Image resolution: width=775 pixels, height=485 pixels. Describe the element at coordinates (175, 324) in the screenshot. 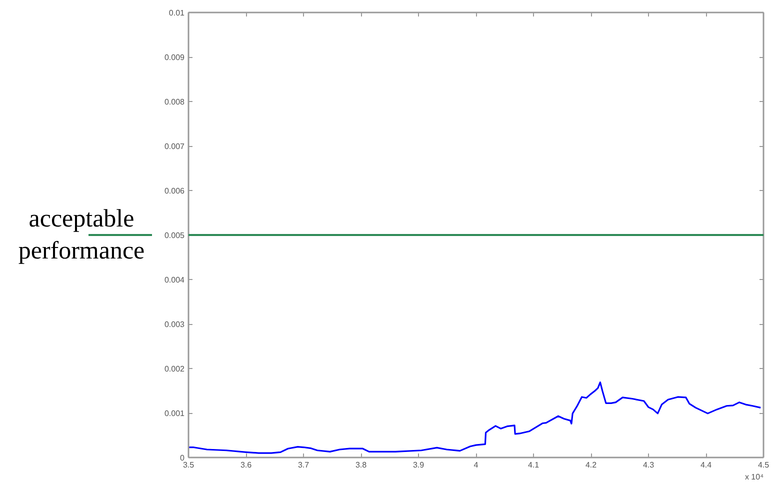

I see `y-tick-label: 0.003` at that location.